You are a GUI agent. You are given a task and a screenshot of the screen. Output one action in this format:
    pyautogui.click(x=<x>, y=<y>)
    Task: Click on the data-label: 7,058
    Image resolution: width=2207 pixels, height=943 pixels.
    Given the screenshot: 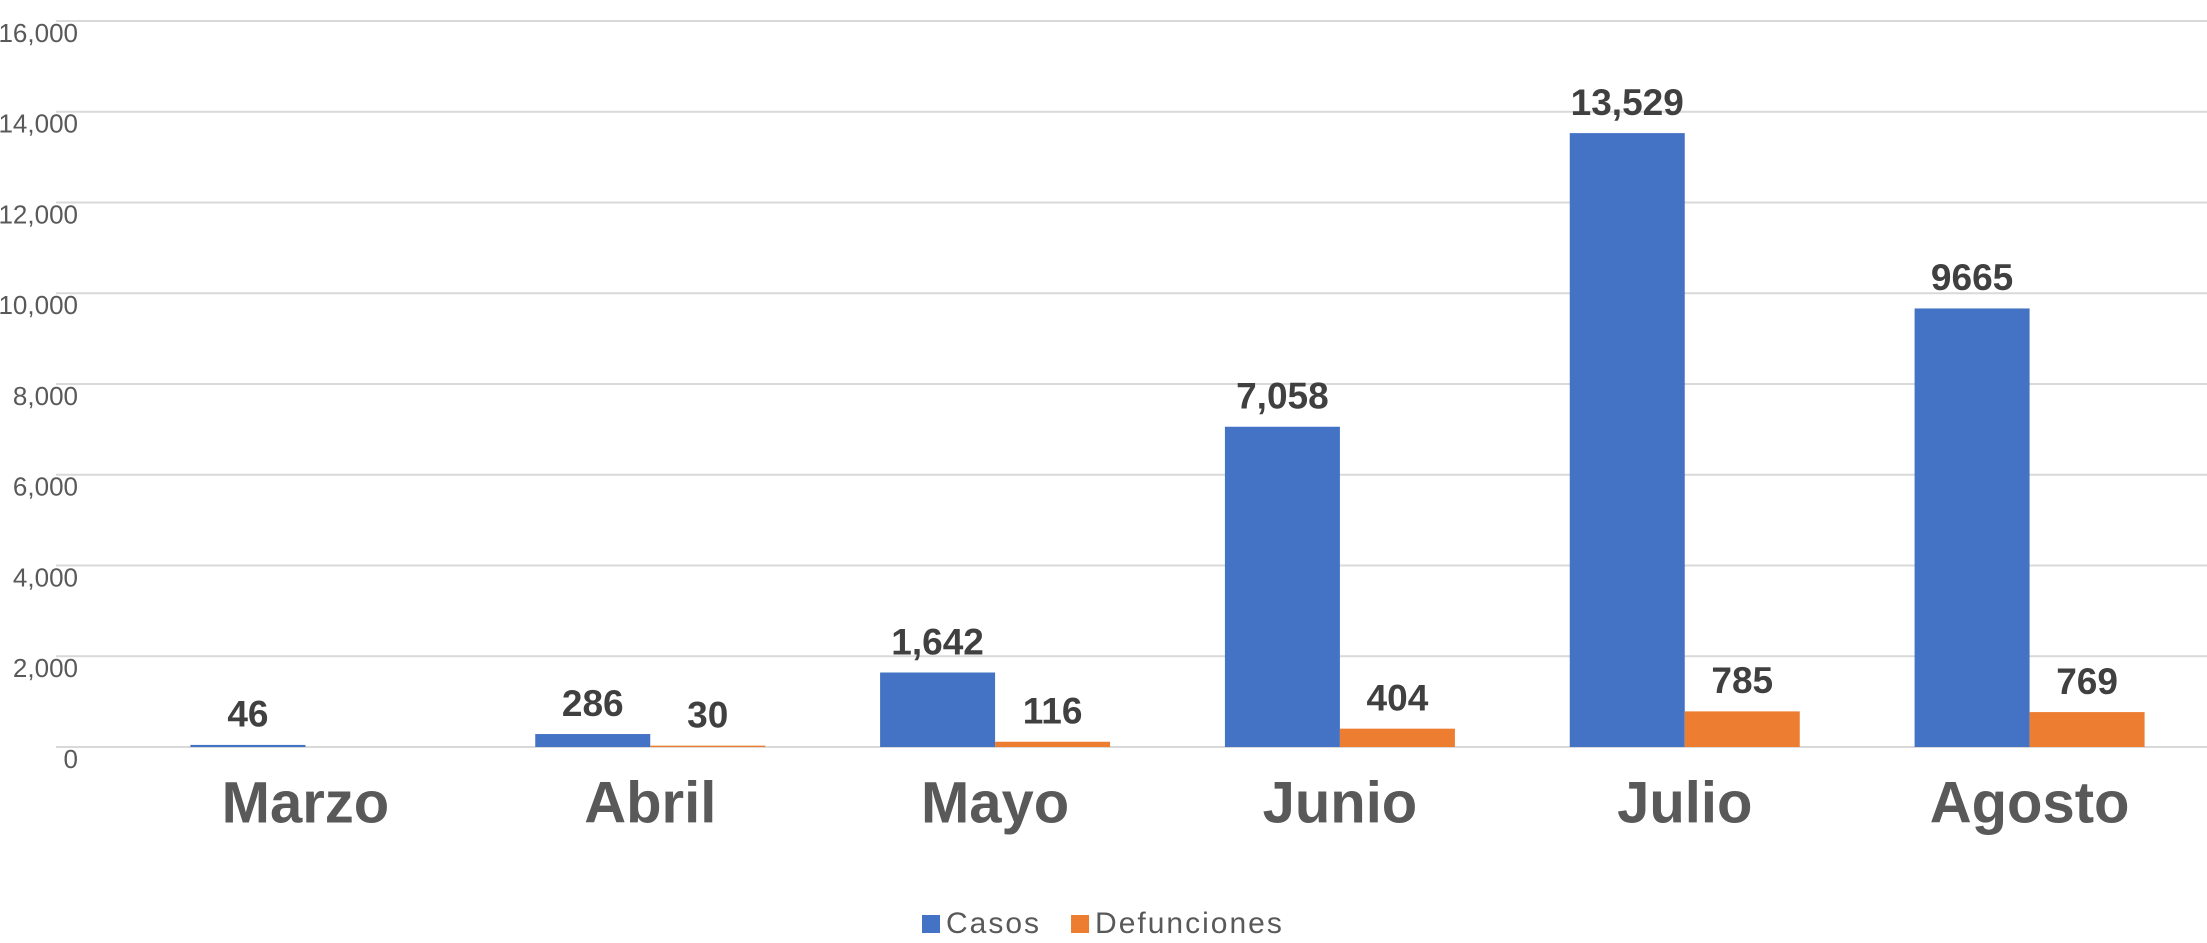 What is the action you would take?
    pyautogui.click(x=1282, y=396)
    